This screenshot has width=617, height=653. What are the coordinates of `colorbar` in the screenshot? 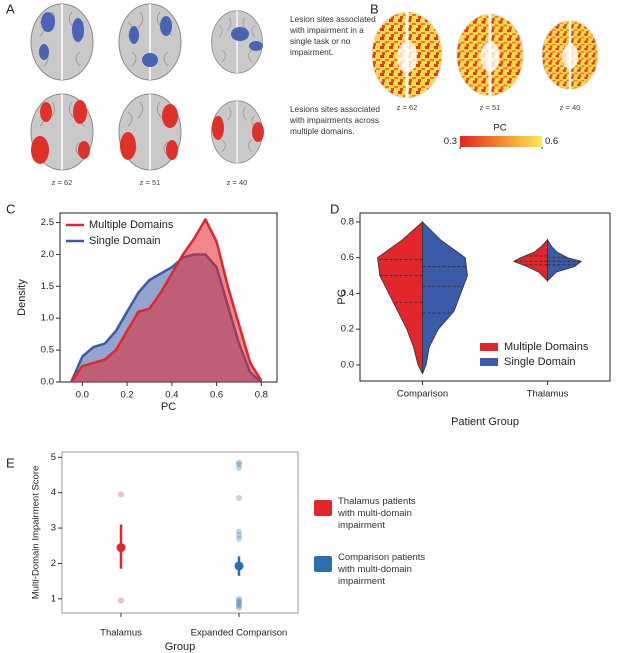 It's located at (501, 141).